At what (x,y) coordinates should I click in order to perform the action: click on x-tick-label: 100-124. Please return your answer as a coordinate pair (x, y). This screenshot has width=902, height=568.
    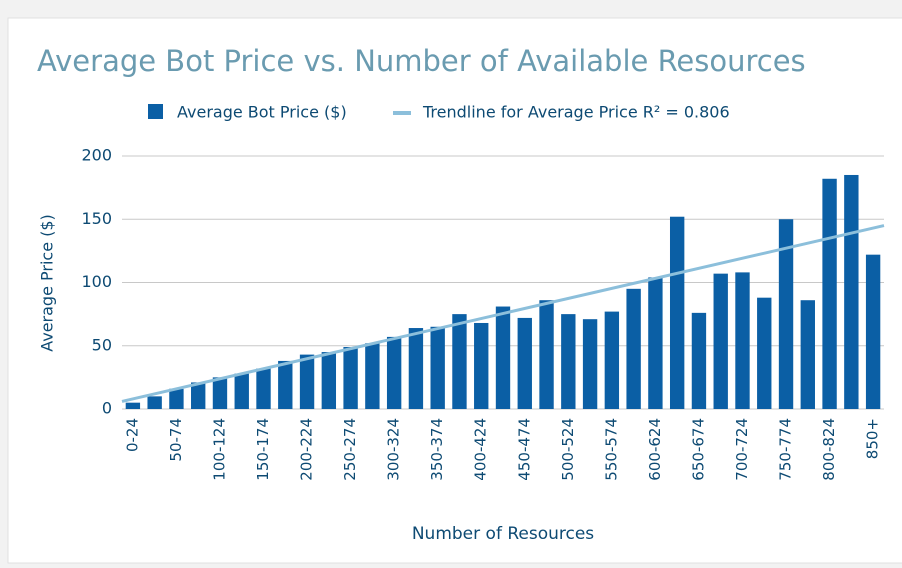
    Looking at the image, I should click on (219, 449).